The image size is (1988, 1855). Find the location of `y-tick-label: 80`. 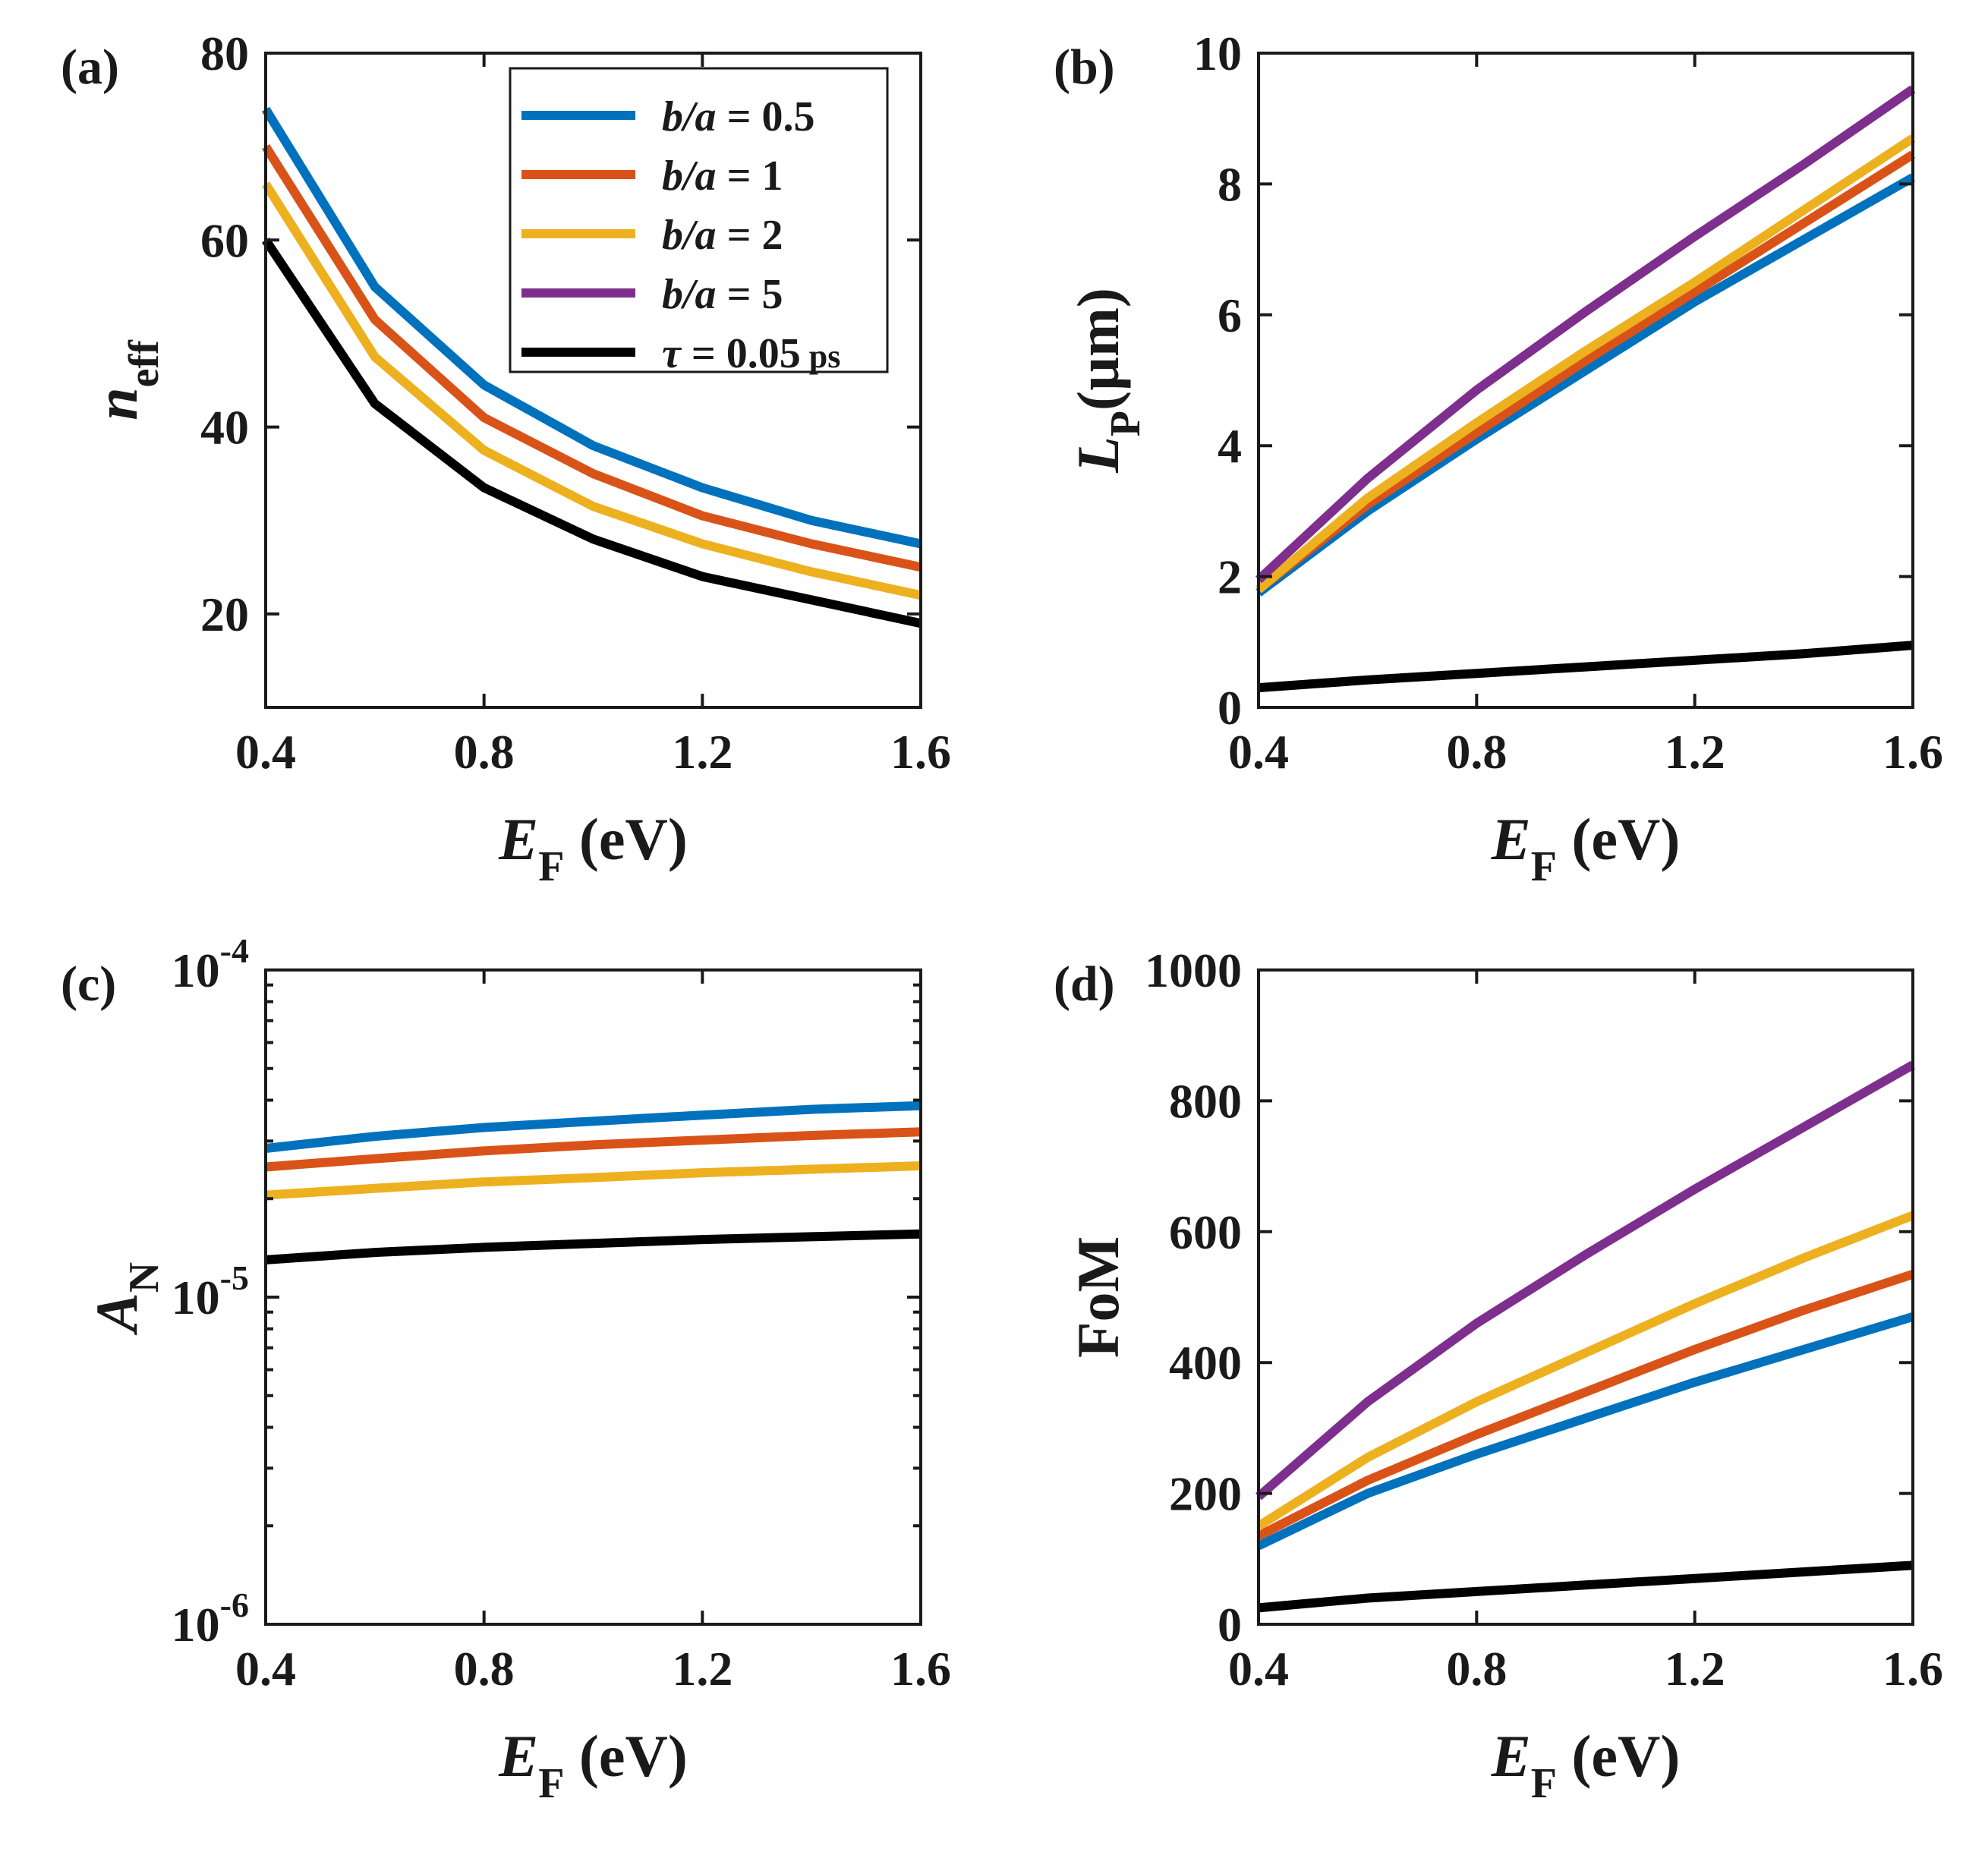

y-tick-label: 80 is located at coordinates (224, 53).